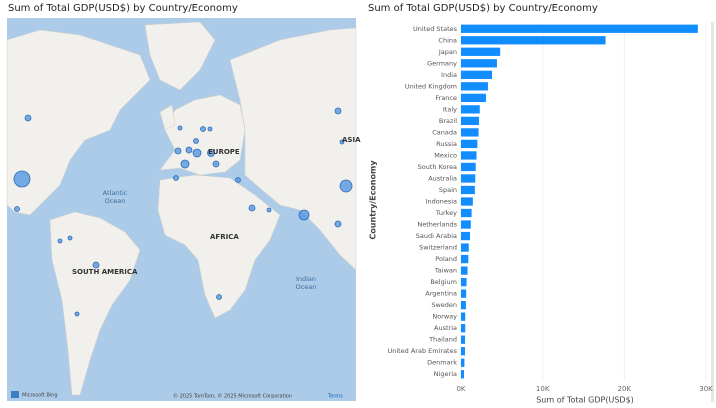 The image size is (716, 408). I want to click on y-tick-label: Nigeria, so click(445, 374).